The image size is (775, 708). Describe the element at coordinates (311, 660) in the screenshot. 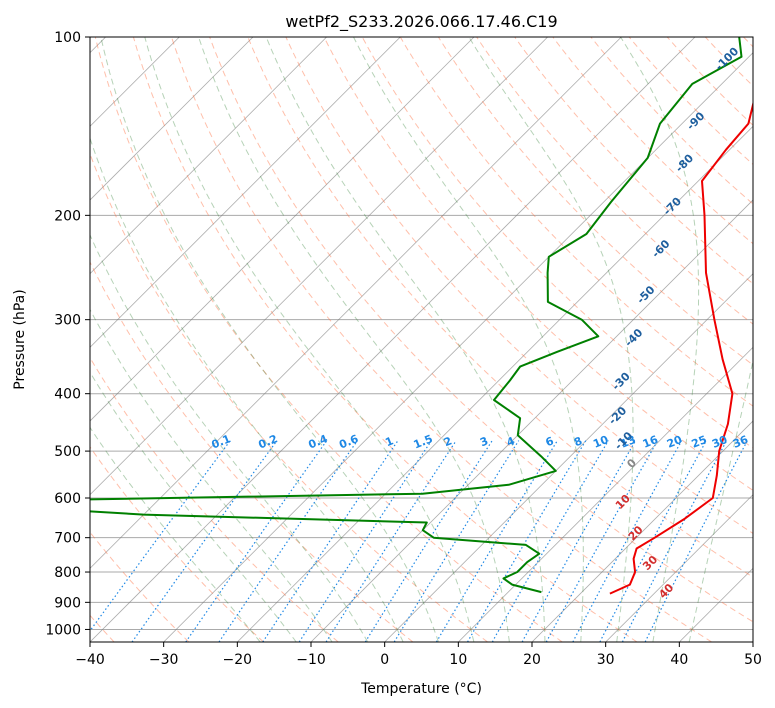

I see `x-tick-label: −10` at that location.